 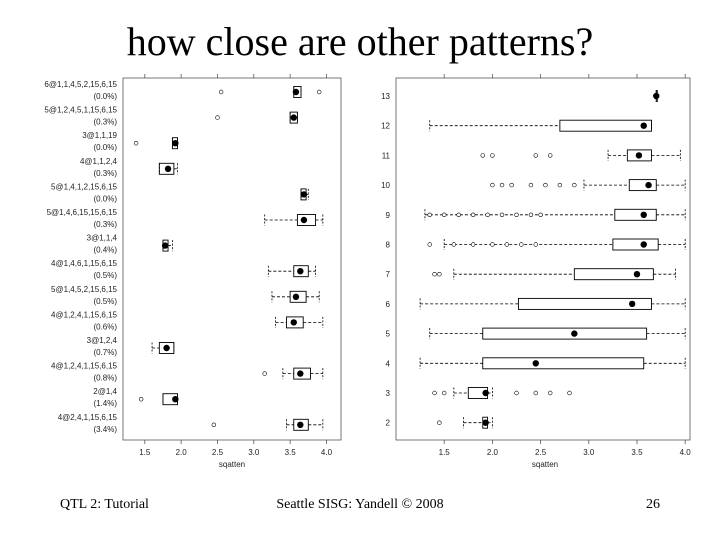 What do you see at coordinates (102, 340) in the screenshot?
I see `row-label: 3@1,2,4` at bounding box center [102, 340].